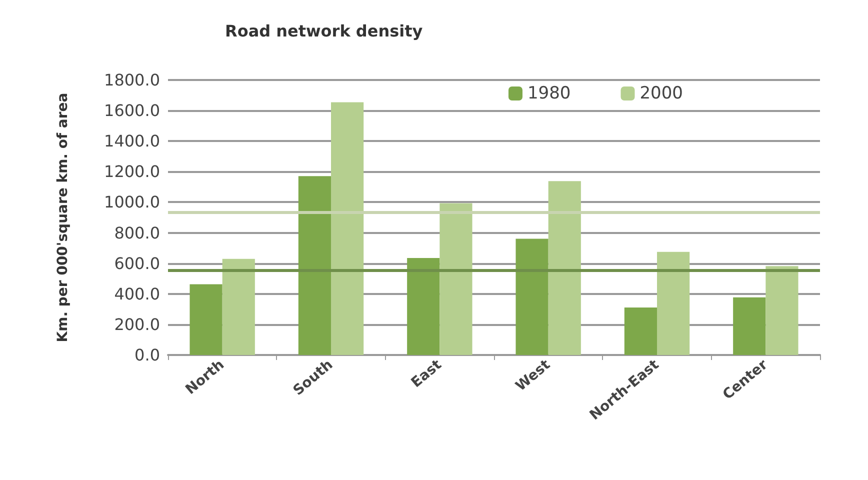  What do you see at coordinates (137, 263) in the screenshot?
I see `y-tick-label: 600.0` at bounding box center [137, 263].